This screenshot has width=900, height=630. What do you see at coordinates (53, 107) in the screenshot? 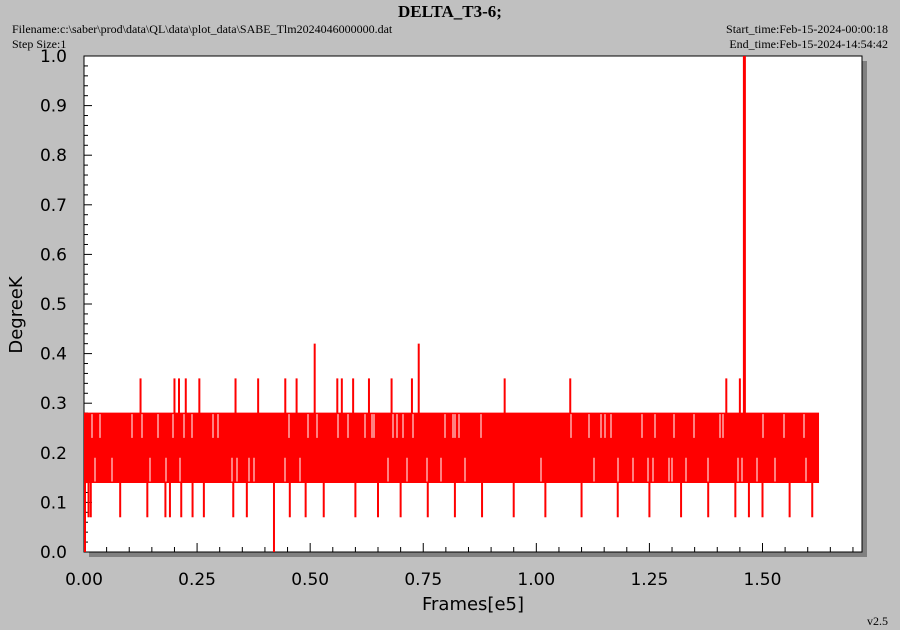
I see `y-tick-label: 0.9` at bounding box center [53, 107].